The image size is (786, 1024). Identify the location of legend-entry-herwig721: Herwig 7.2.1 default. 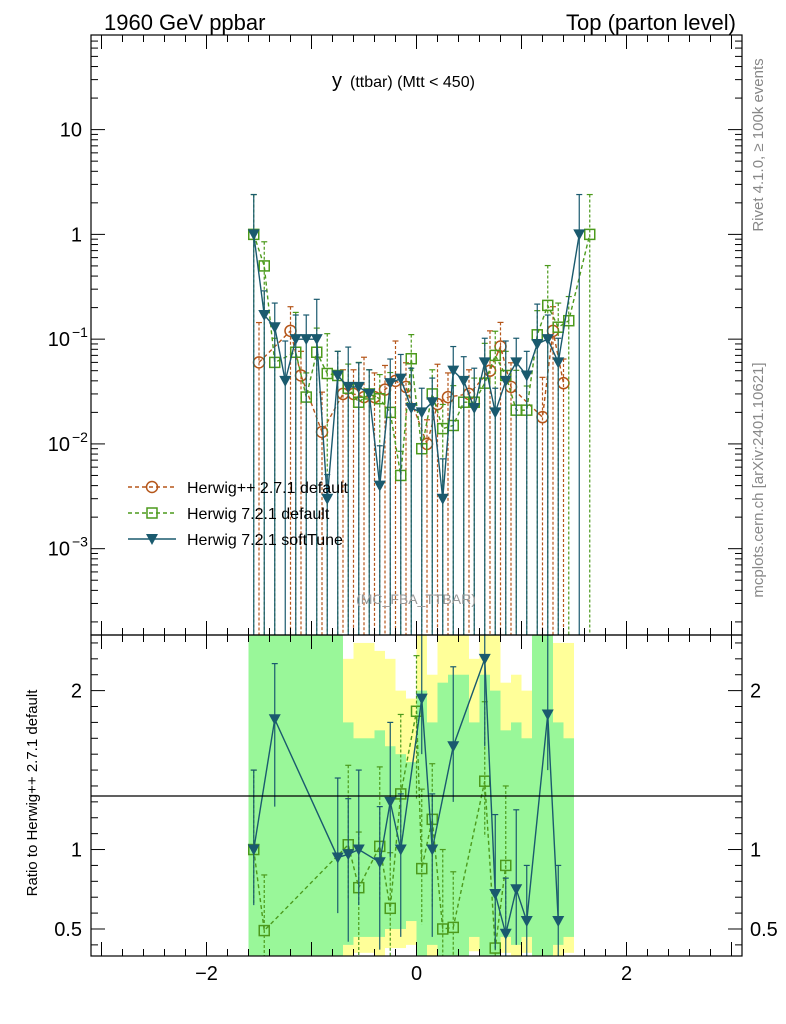
(229, 514).